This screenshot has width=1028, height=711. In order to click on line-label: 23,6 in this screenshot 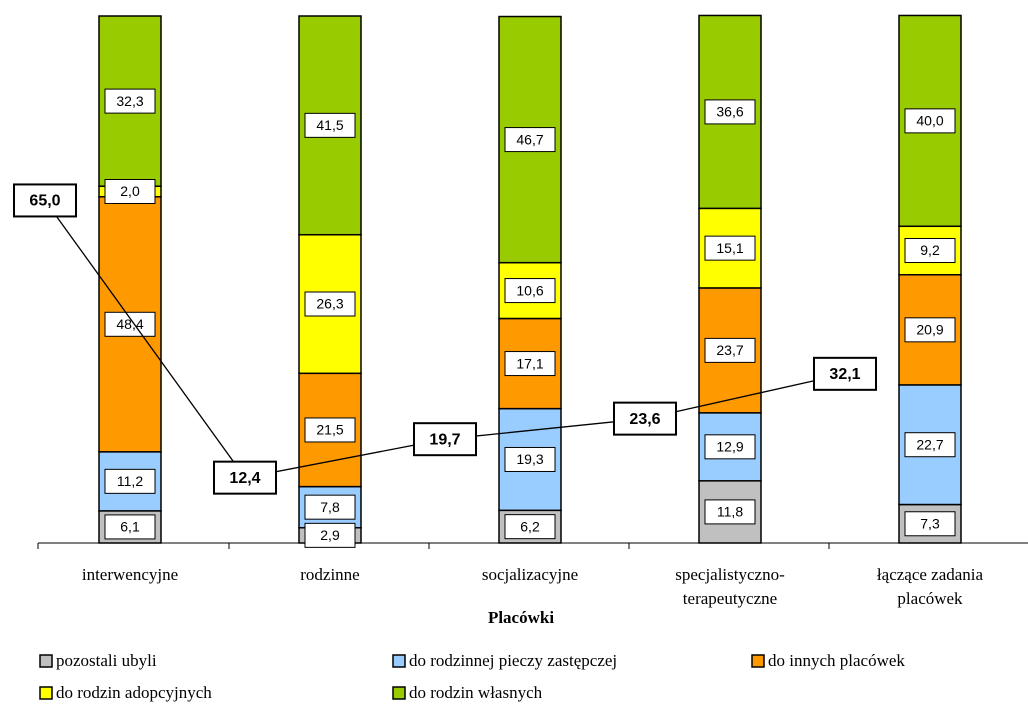, I will do `click(644, 419)`.